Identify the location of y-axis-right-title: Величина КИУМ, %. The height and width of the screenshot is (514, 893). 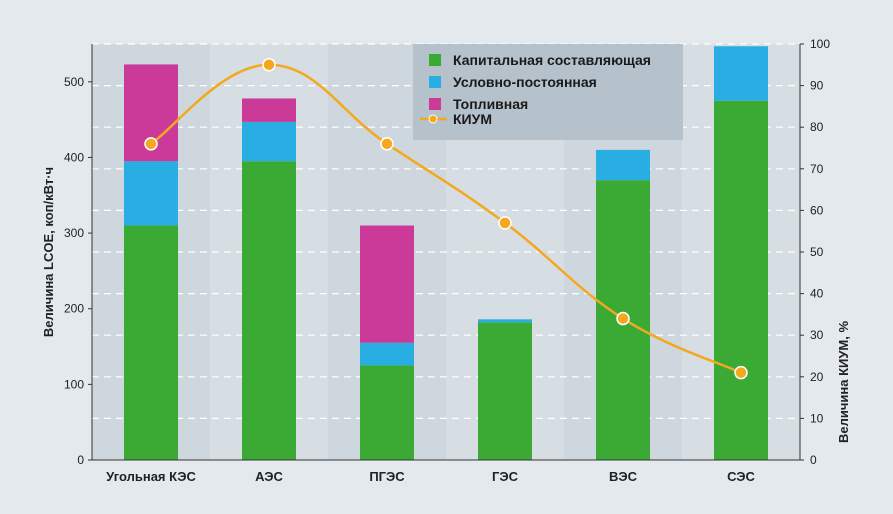
(843, 382).